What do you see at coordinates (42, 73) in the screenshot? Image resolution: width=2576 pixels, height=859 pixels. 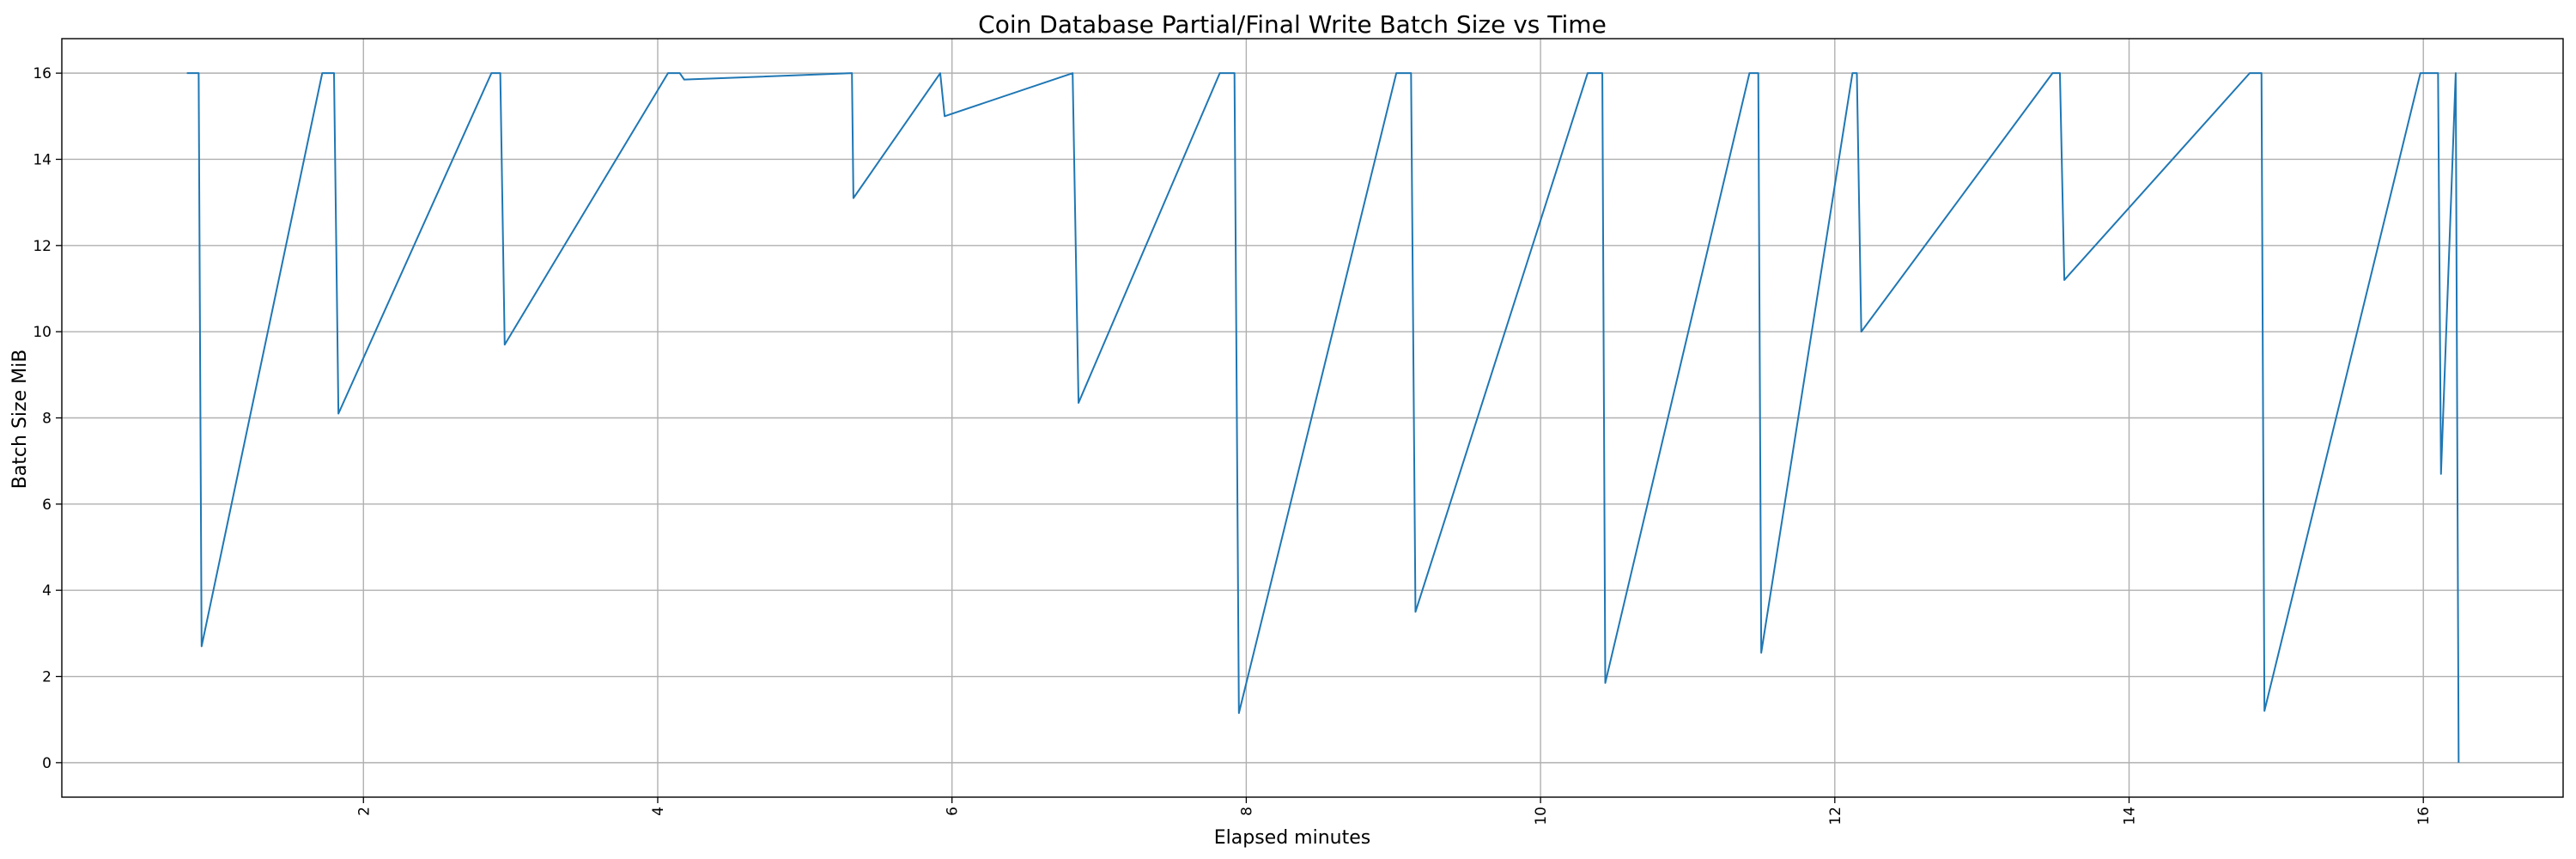 I see `y-tick-label: 16` at bounding box center [42, 73].